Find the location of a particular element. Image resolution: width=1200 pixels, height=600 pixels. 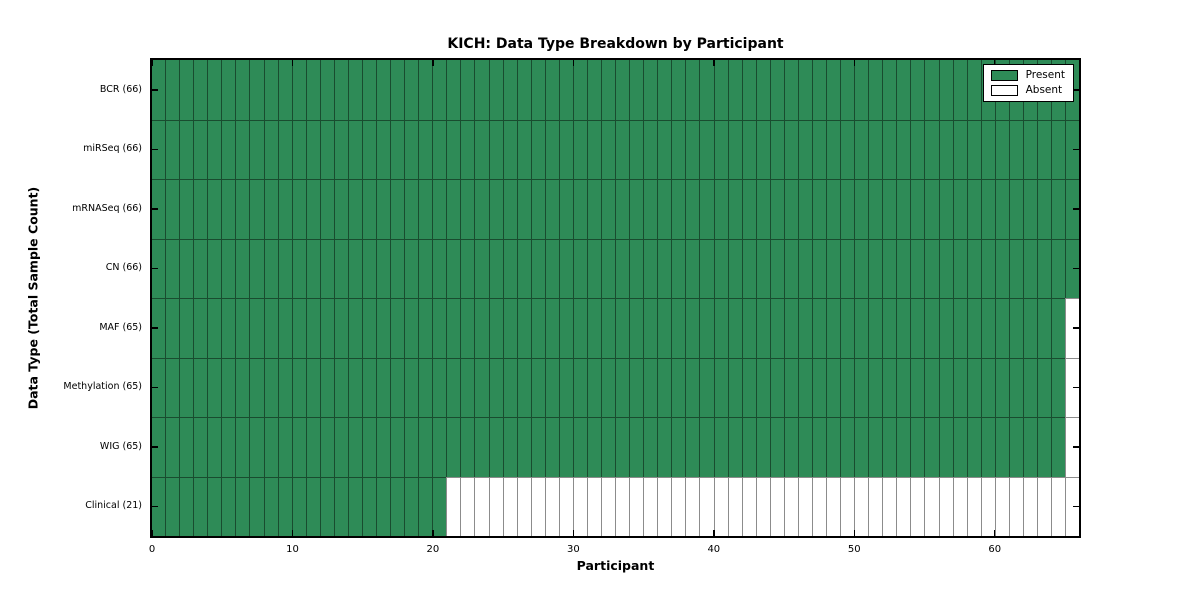

y-tick-mark is located at coordinates (155, 268).